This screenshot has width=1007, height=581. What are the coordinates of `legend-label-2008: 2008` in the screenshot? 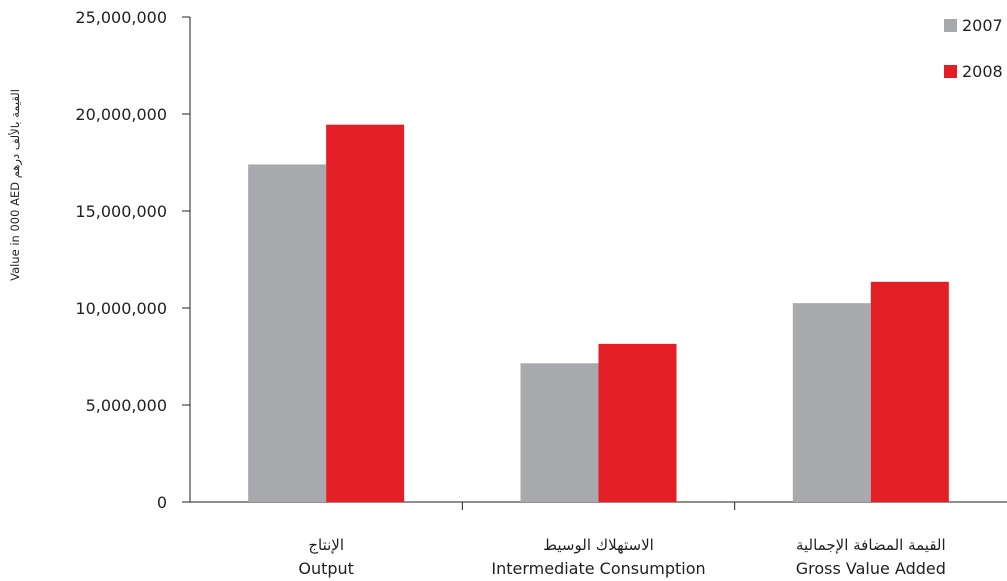 It's located at (982, 71).